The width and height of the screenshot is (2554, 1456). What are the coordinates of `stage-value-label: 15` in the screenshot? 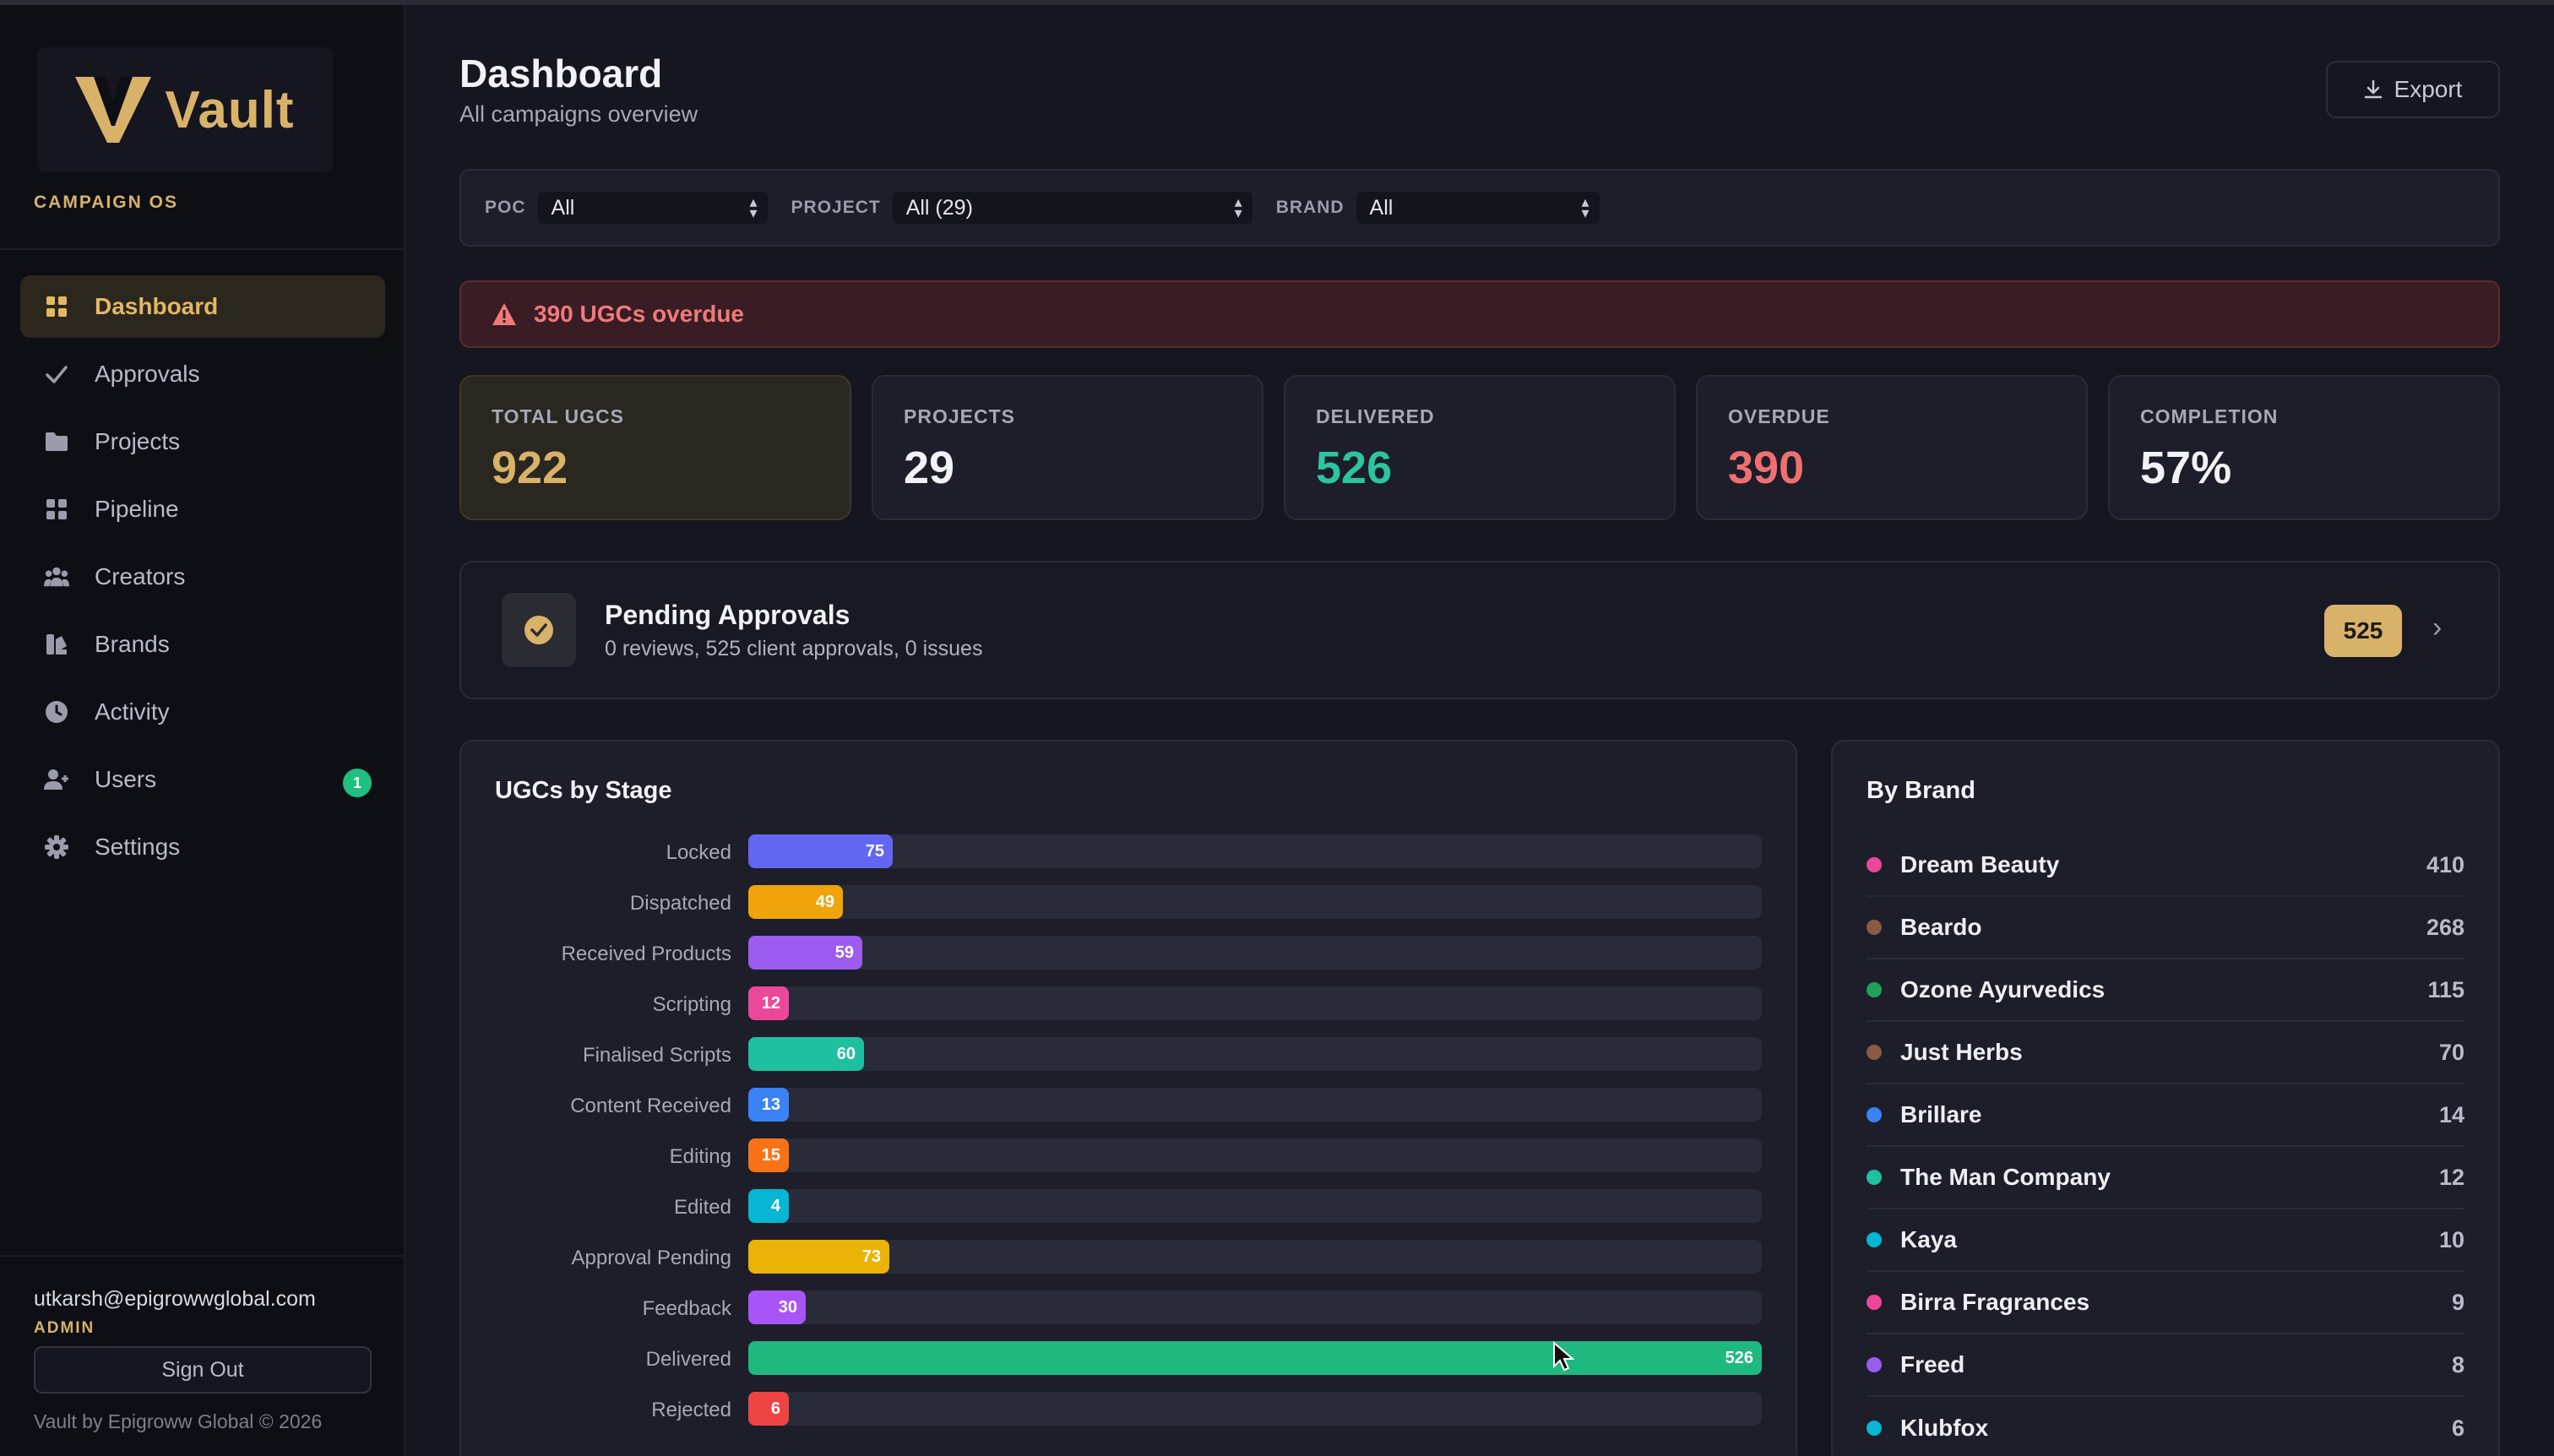 It's located at (770, 1155).